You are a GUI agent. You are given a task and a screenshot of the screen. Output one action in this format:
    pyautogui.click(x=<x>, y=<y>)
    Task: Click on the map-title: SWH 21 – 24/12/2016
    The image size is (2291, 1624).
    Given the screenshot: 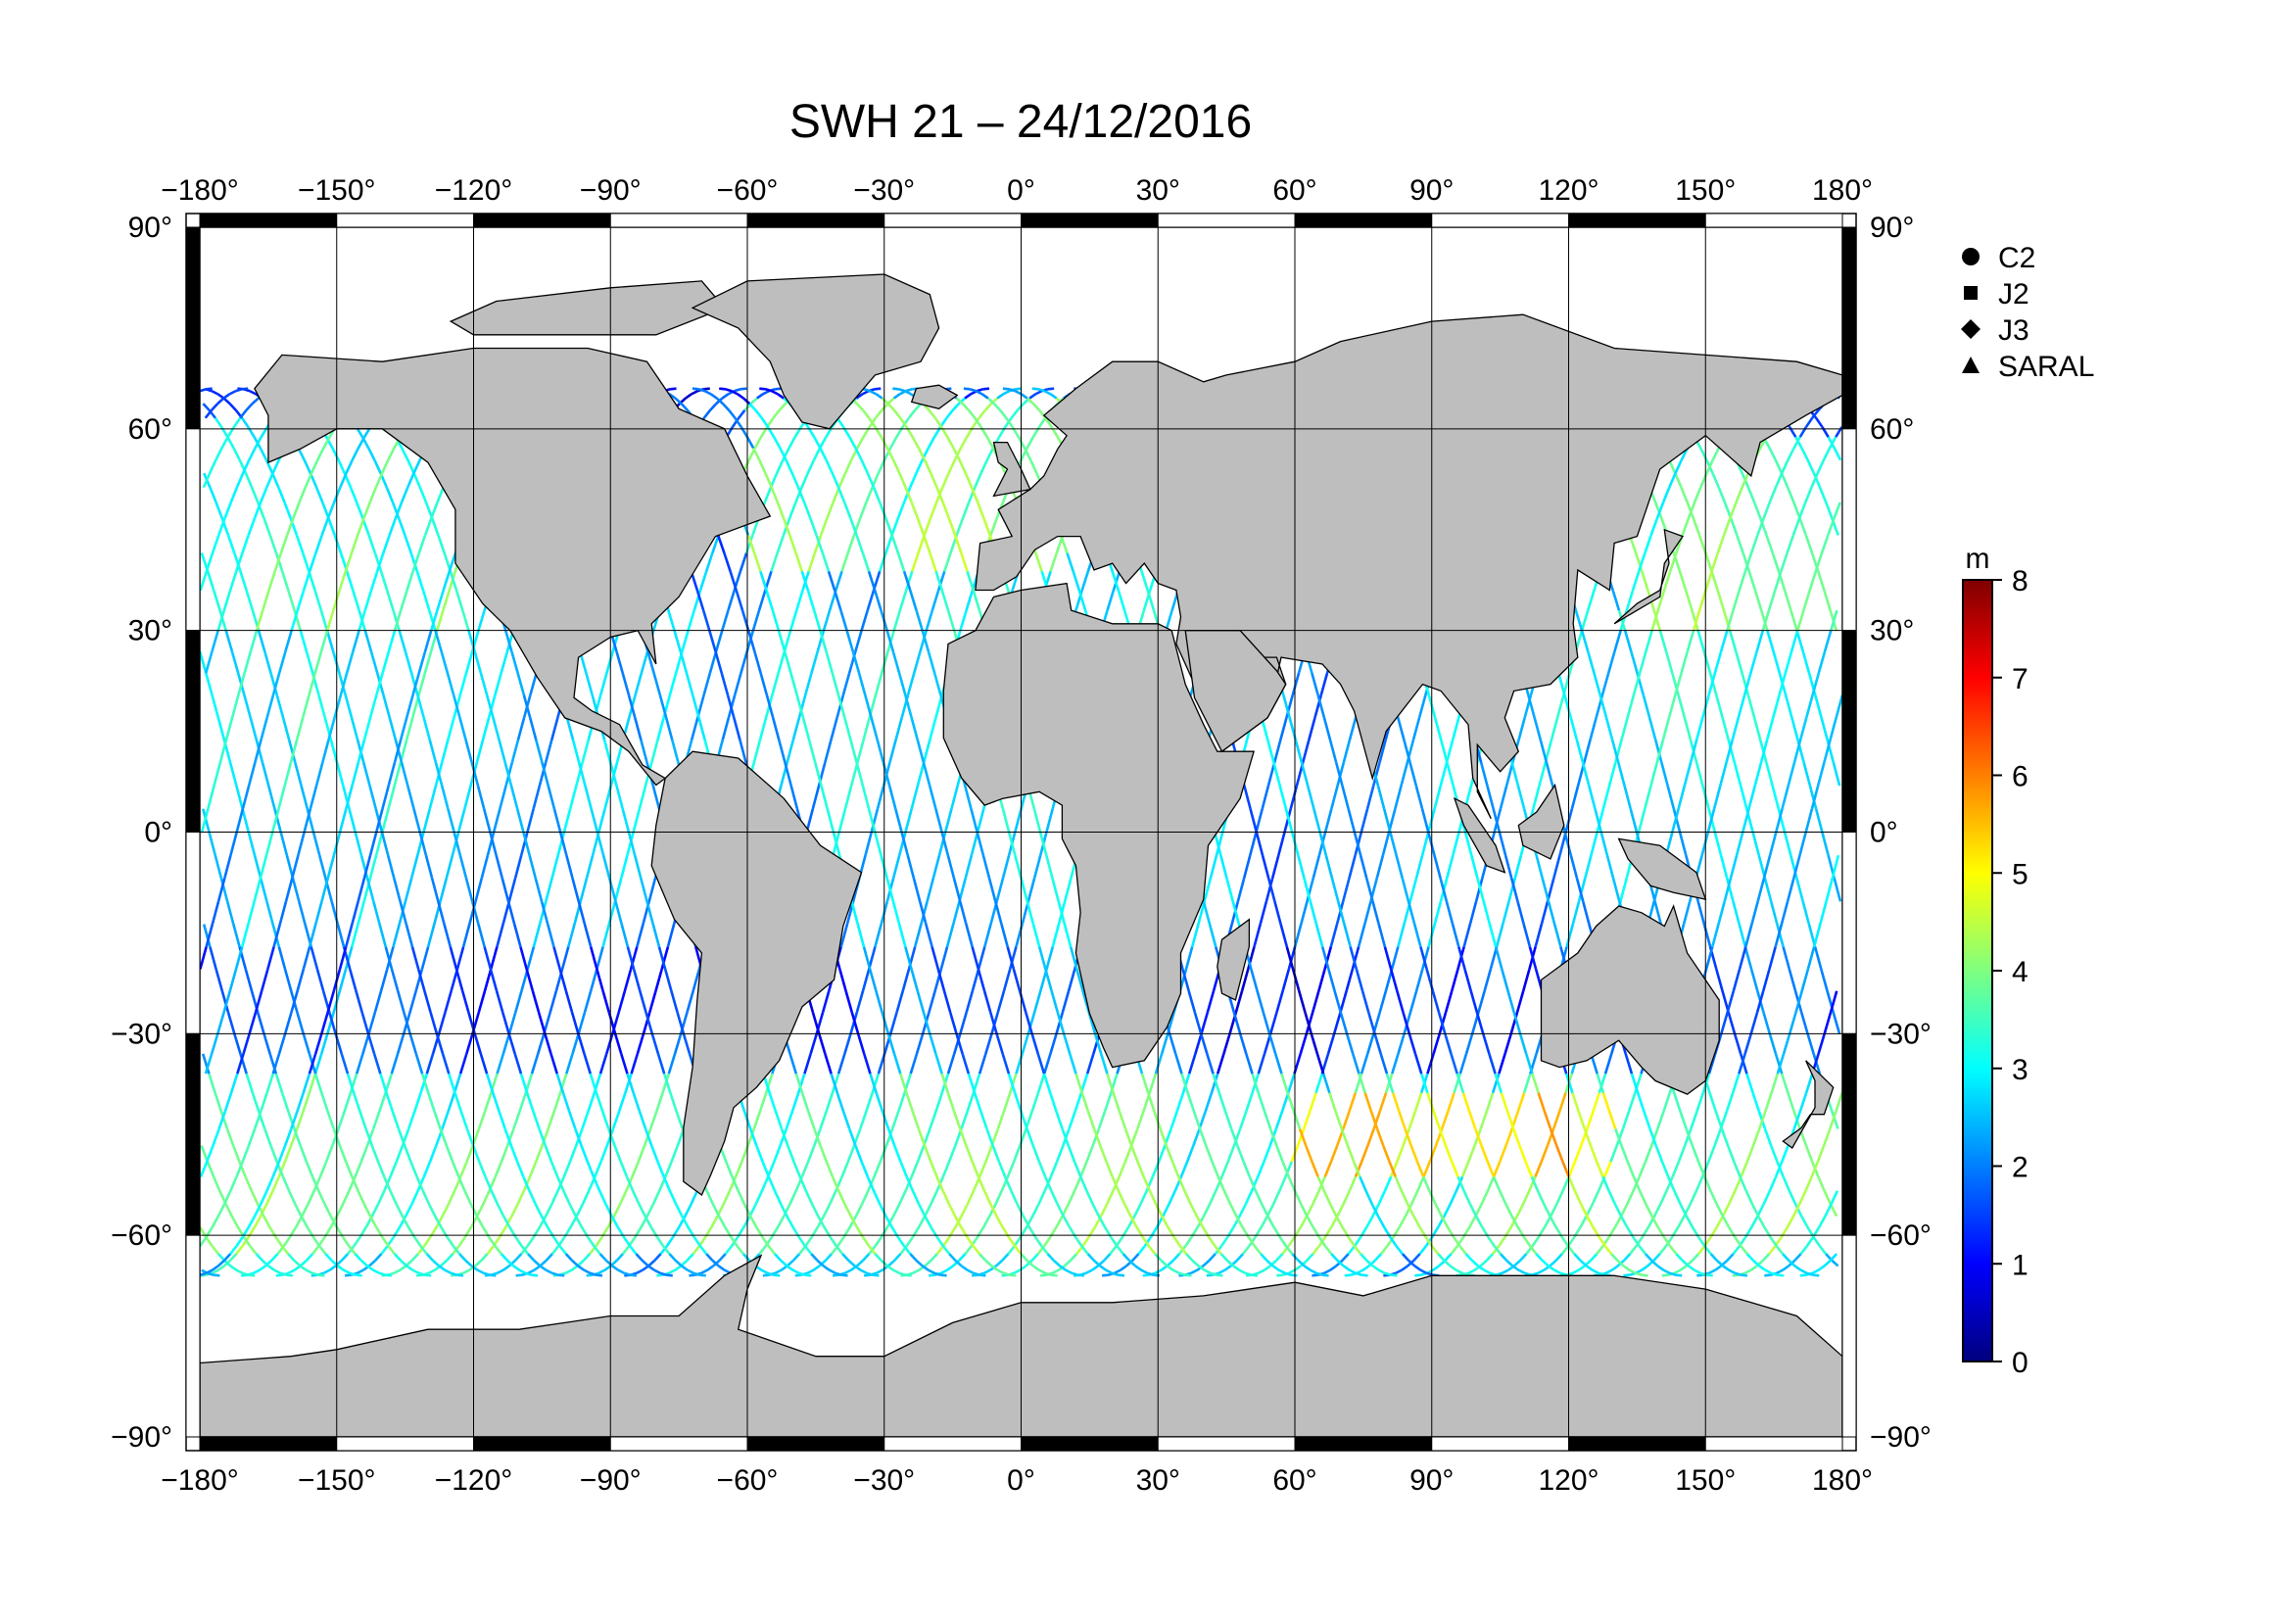 What is the action you would take?
    pyautogui.click(x=1020, y=122)
    